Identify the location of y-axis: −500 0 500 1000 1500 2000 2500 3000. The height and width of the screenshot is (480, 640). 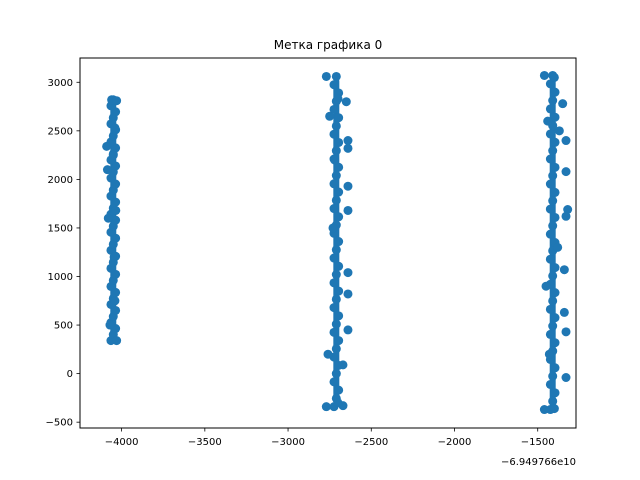
(63, 253).